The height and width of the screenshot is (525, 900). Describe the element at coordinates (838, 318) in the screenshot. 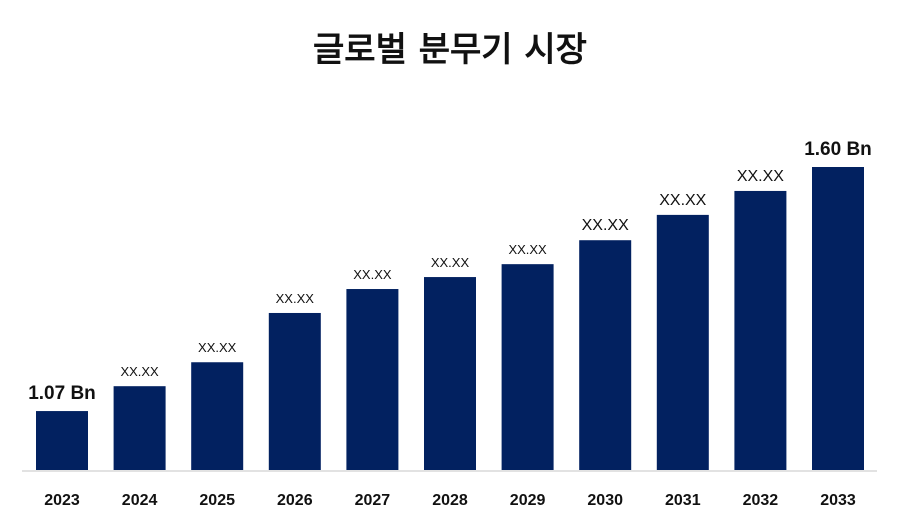

I see `bar-2033` at that location.